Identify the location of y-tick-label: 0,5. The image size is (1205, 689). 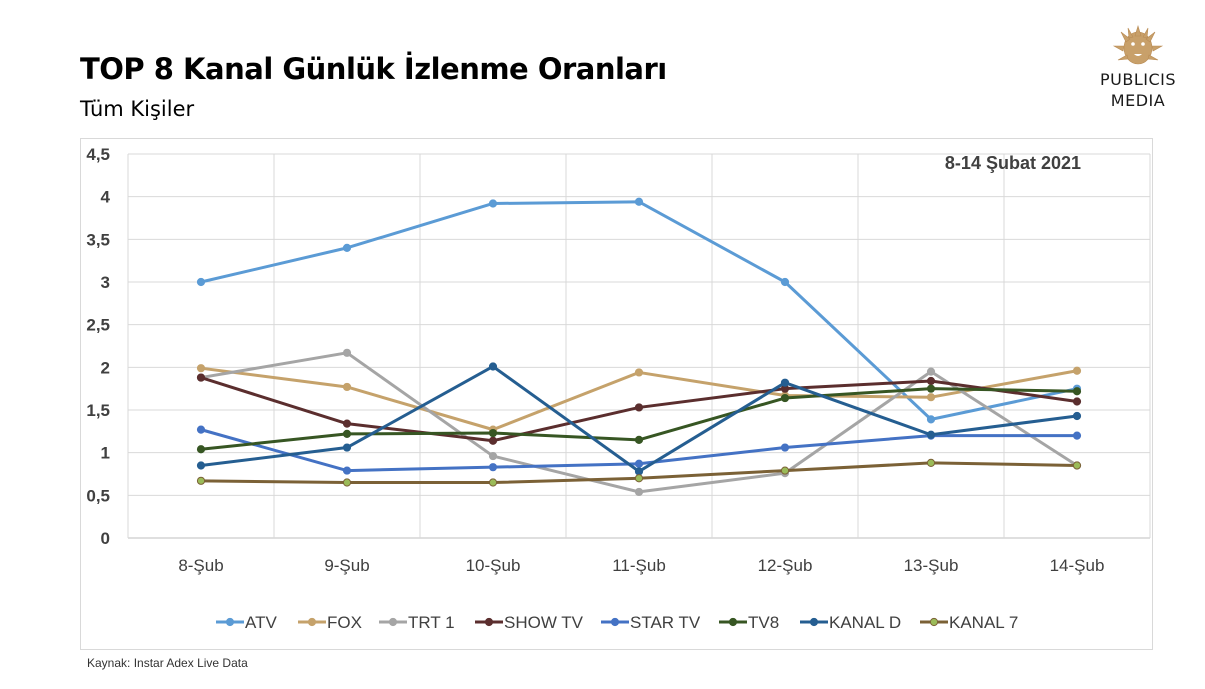
(98, 495).